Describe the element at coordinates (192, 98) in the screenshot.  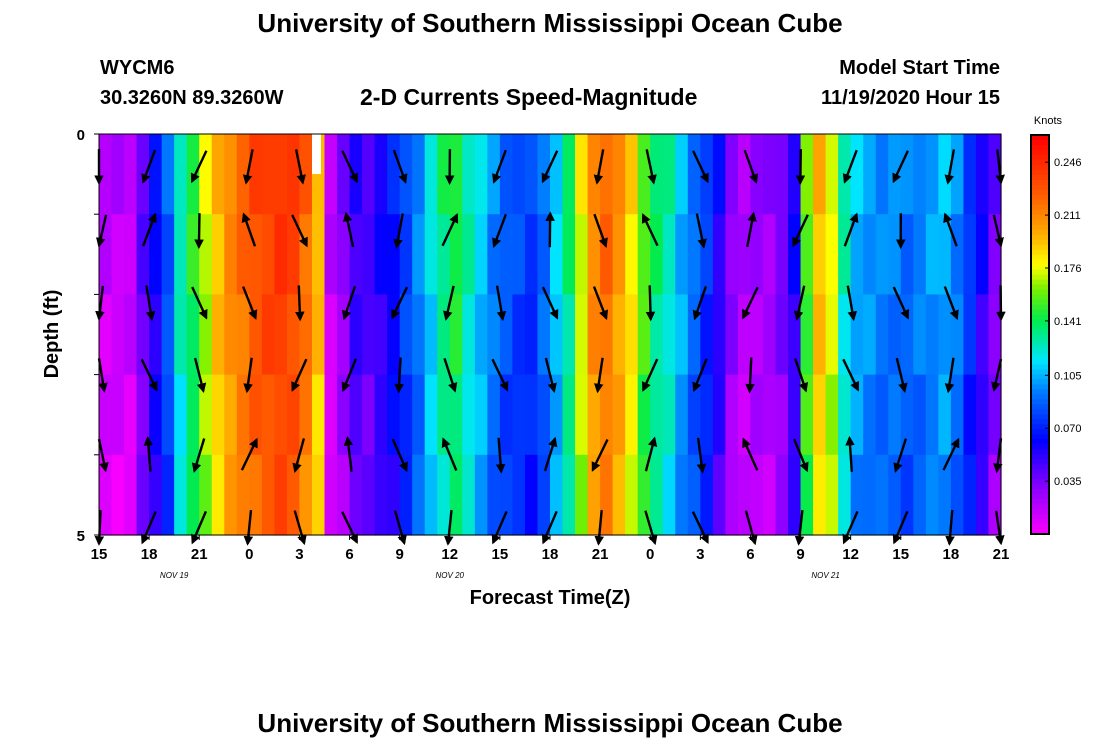
I see `station-coords: 30.3260N 89.3260W` at that location.